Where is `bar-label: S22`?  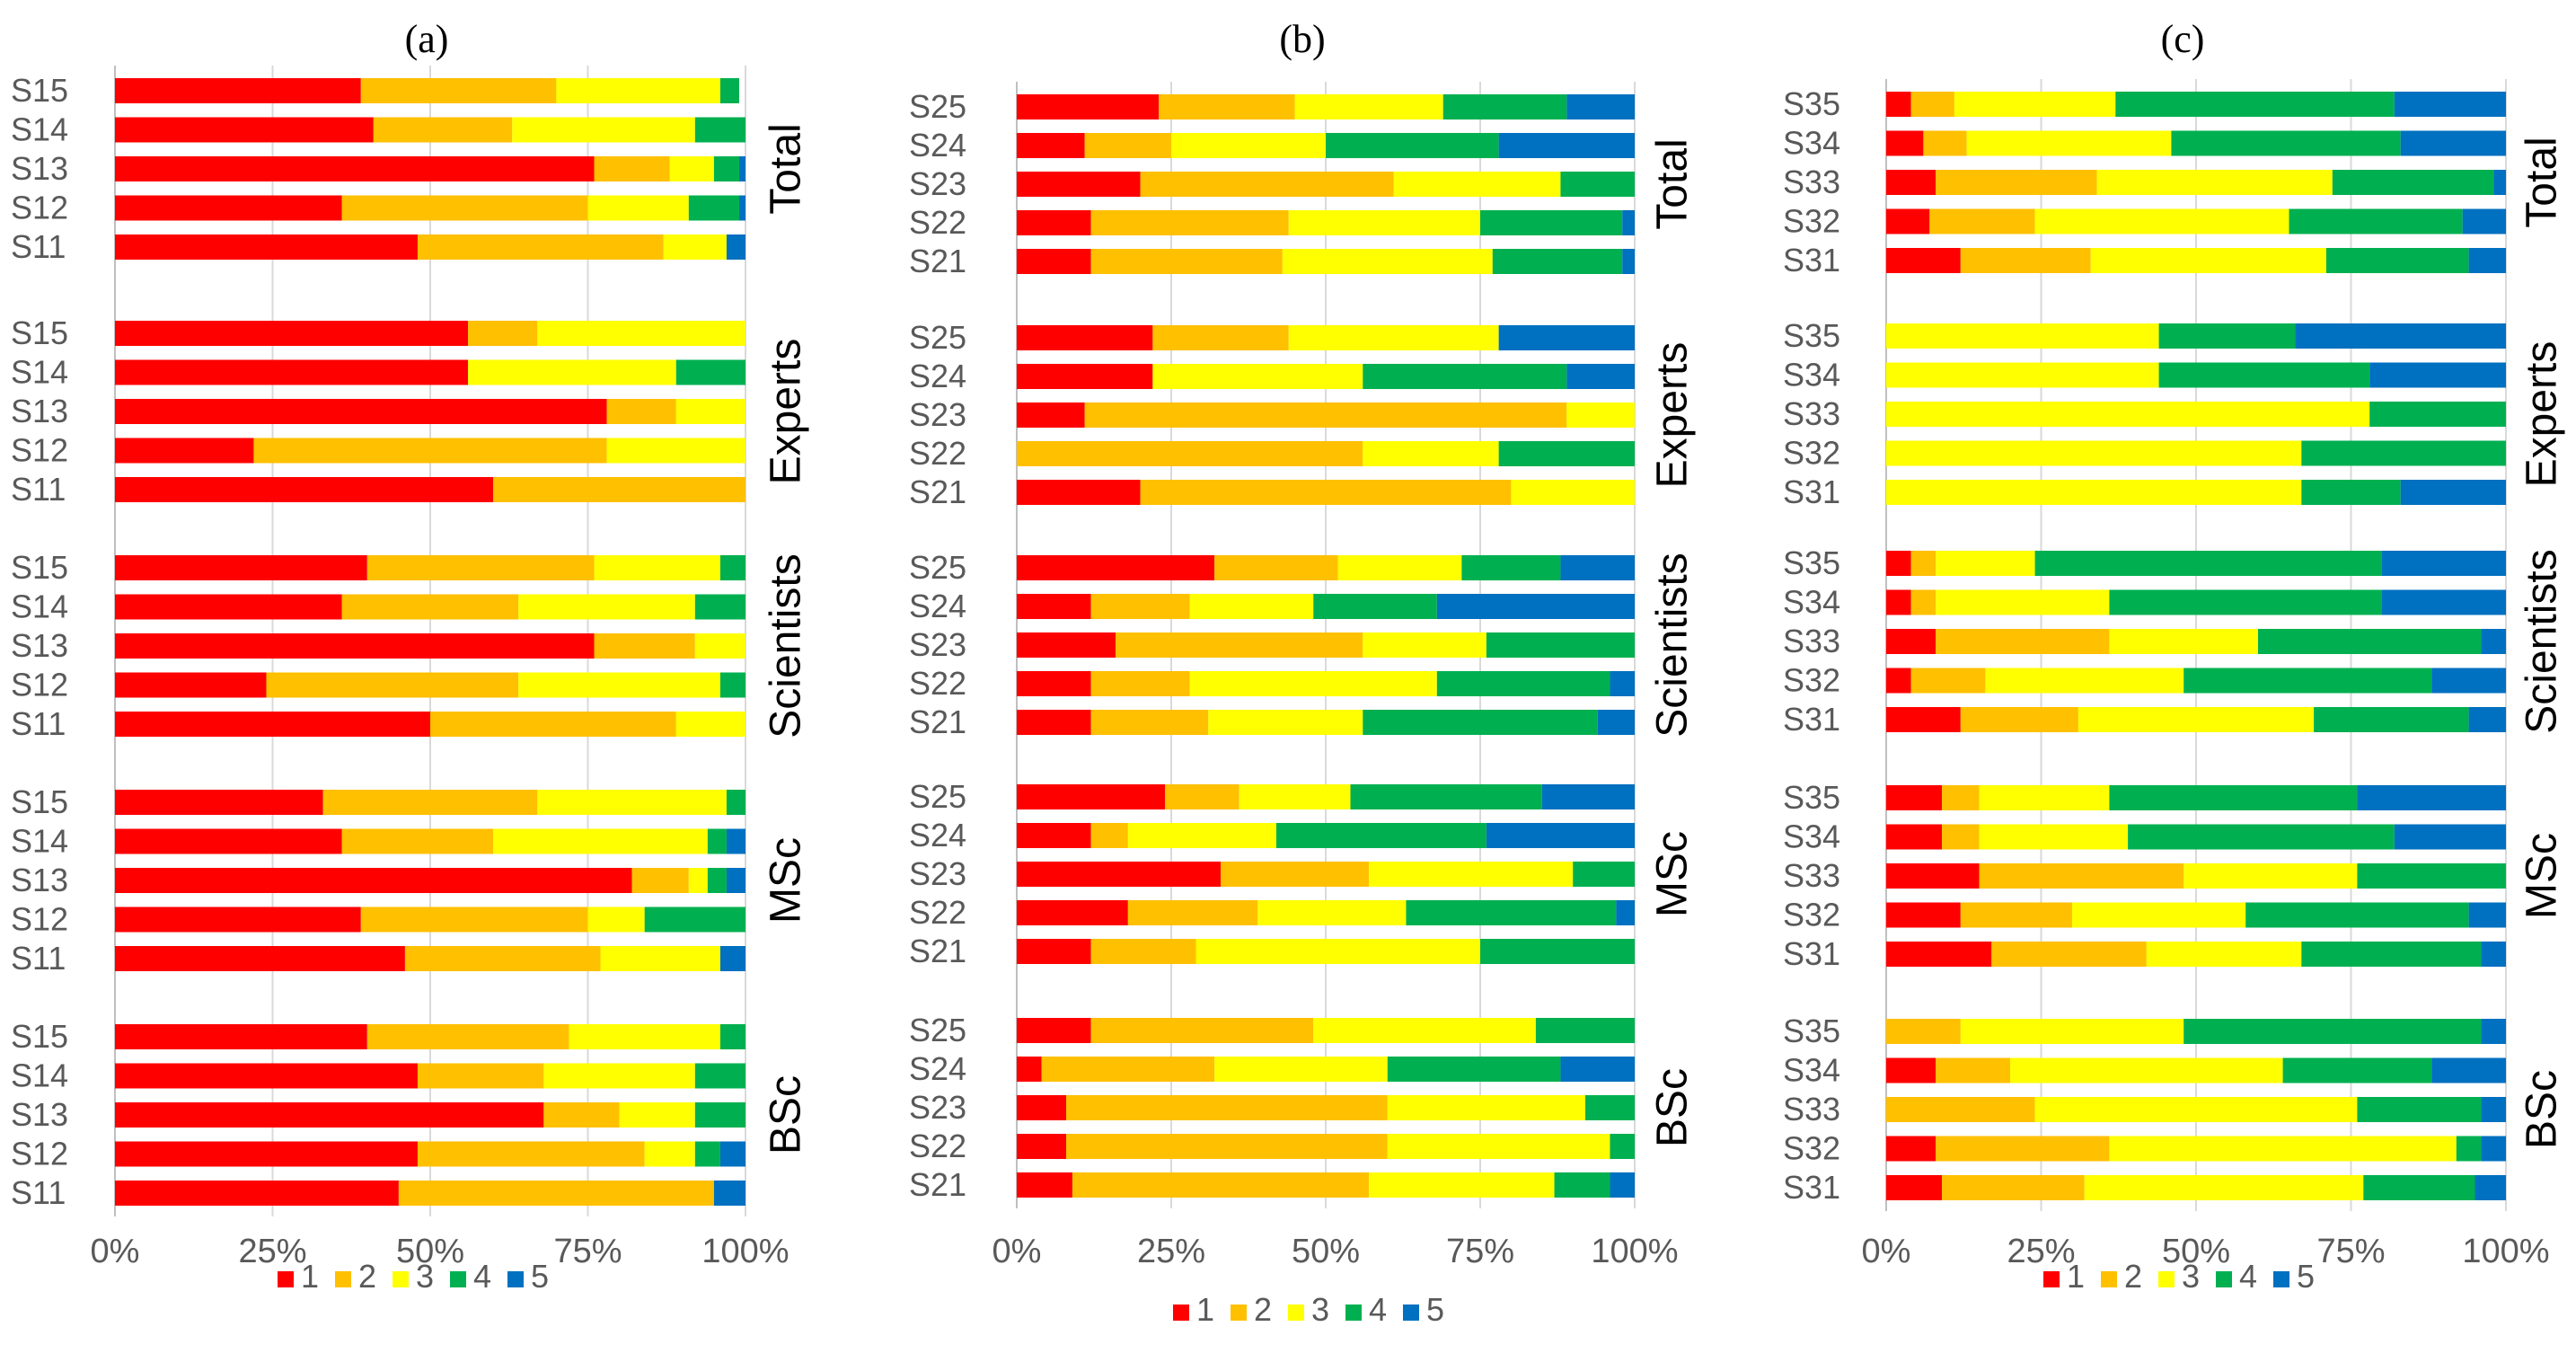 bar-label: S22 is located at coordinates (937, 1146).